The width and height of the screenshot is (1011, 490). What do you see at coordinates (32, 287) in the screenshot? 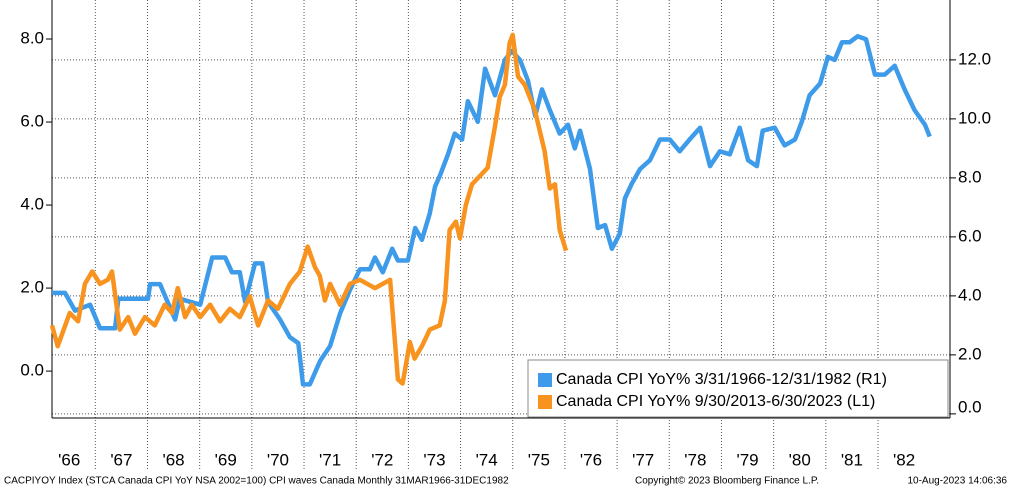
I see `y-tick-label: 2.0` at bounding box center [32, 287].